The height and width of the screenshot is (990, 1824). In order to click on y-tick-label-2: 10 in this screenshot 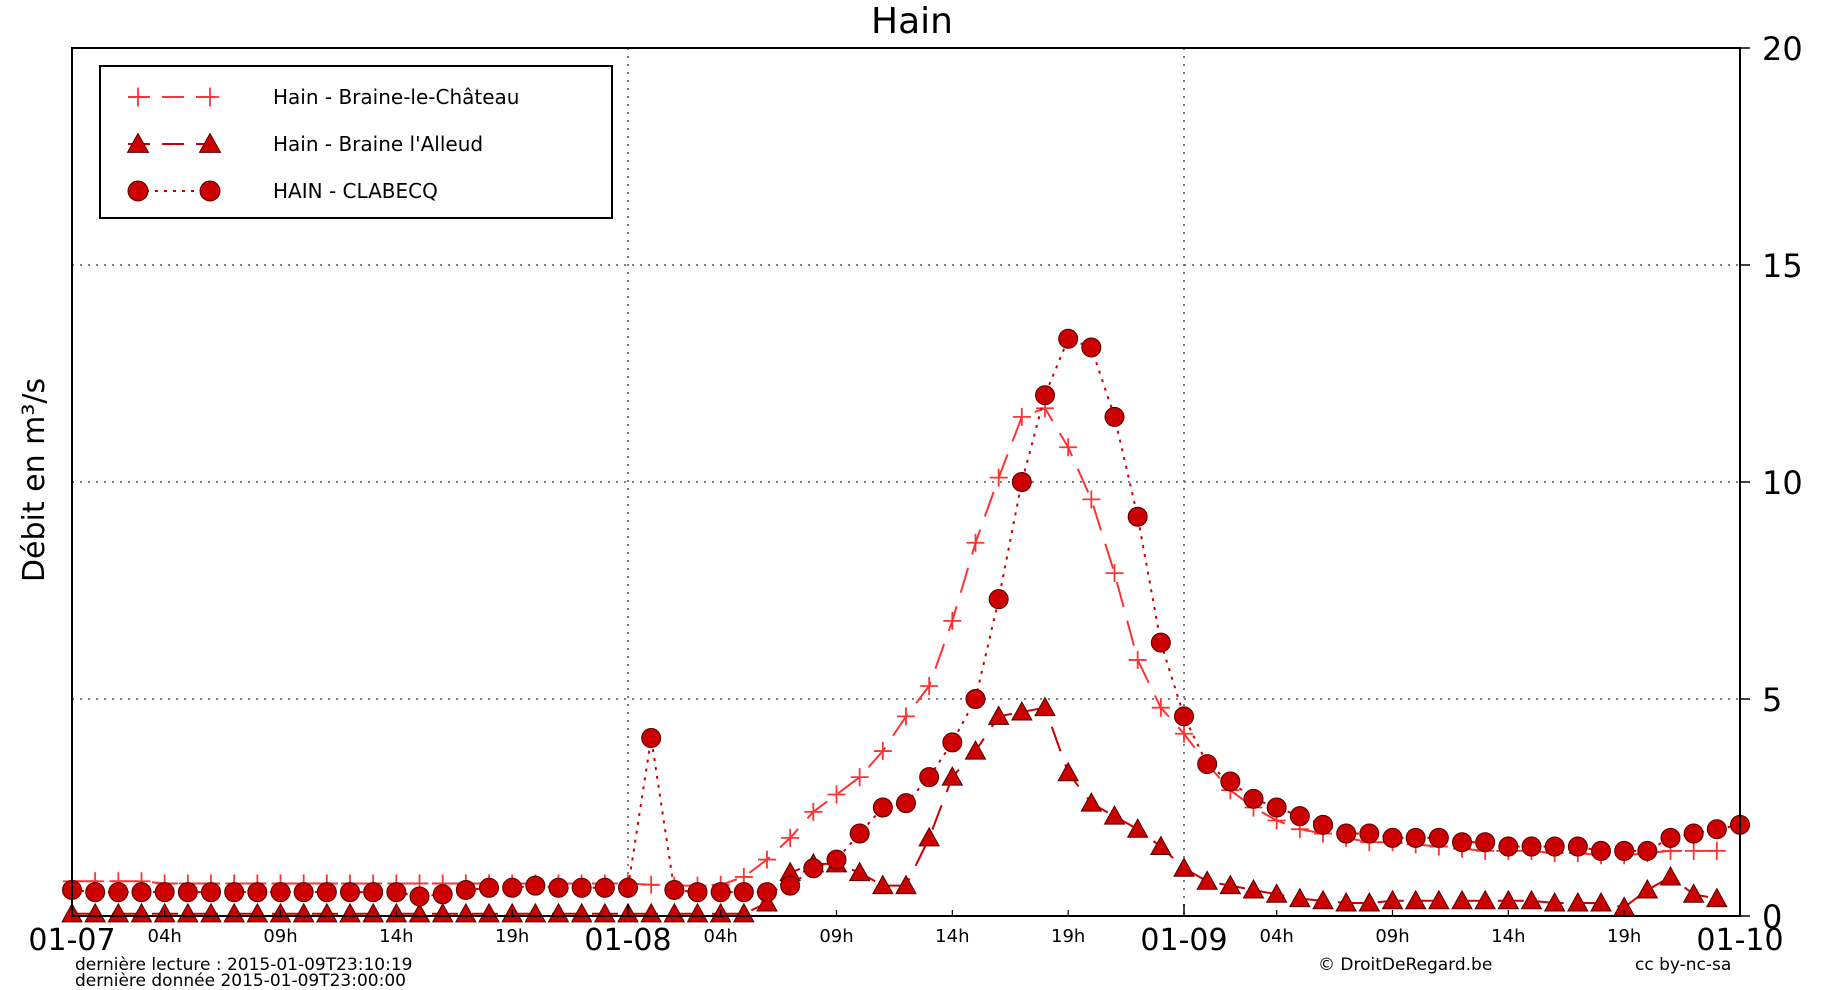, I will do `click(1782, 483)`.